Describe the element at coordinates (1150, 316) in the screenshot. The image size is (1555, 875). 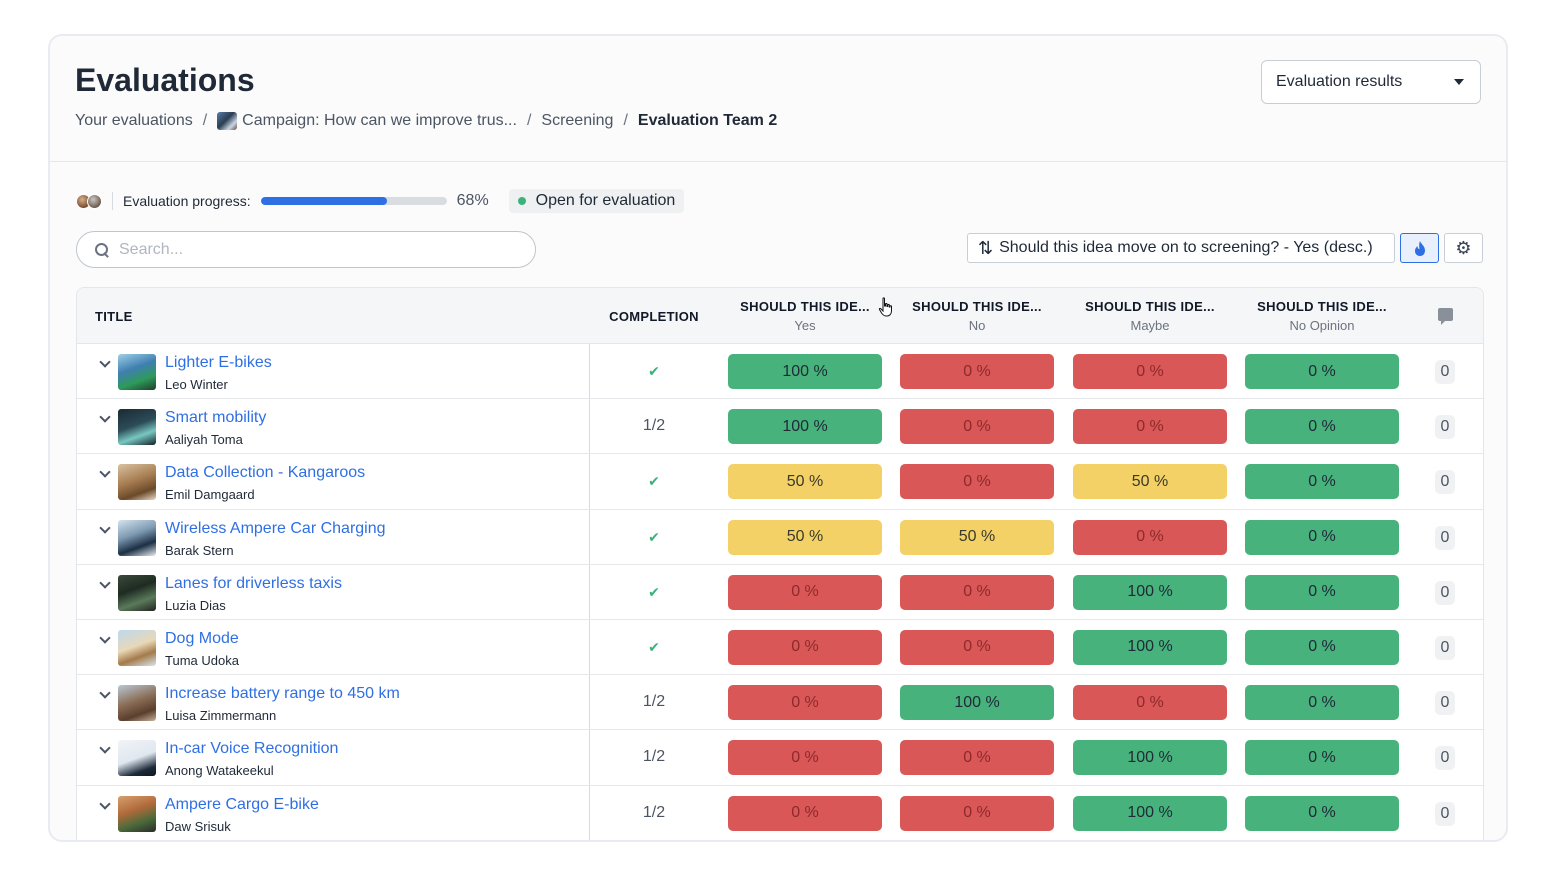
I see `column-header-question-maybe: SHOULD THIS IDE... Maybe` at that location.